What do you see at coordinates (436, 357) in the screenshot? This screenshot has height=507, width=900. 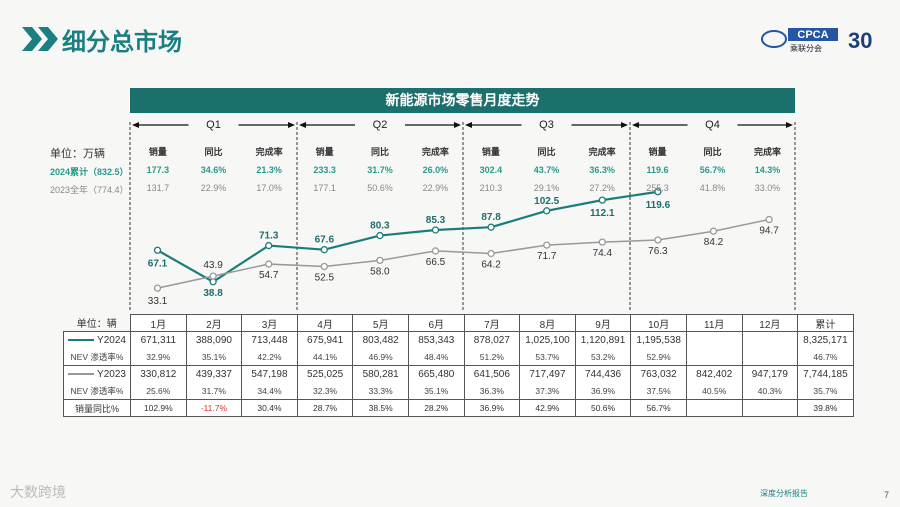 I see `table-cell: 48.4%` at bounding box center [436, 357].